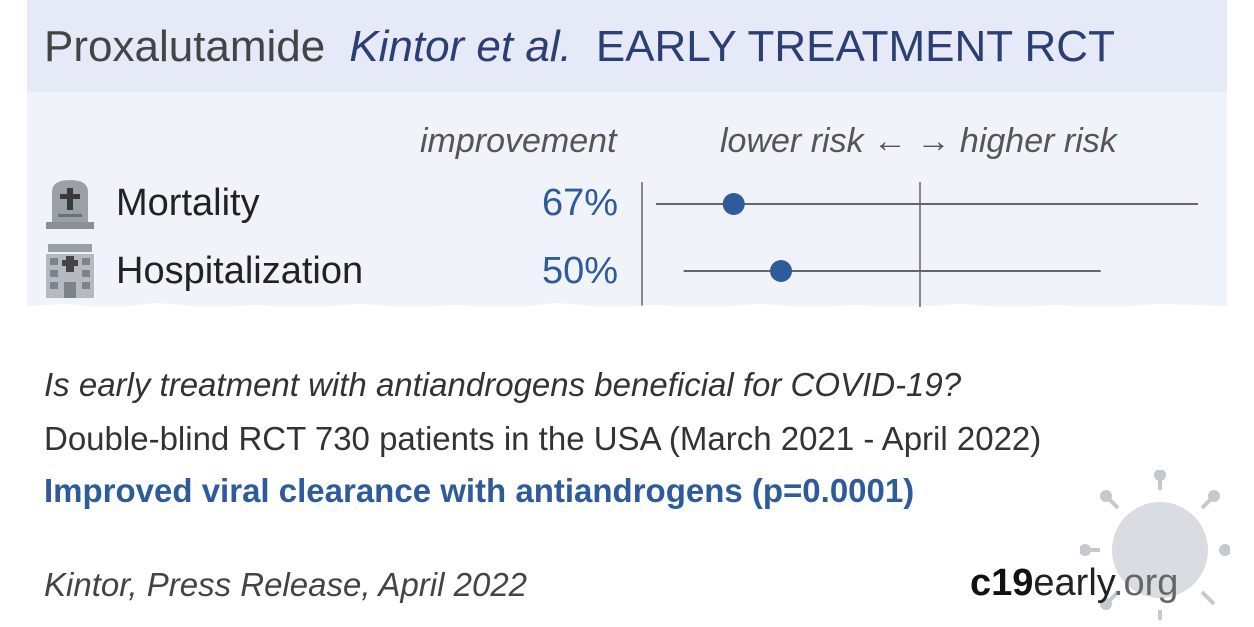 The width and height of the screenshot is (1254, 627). Describe the element at coordinates (286, 584) in the screenshot. I see `source-citation: Kintor, Press Release, April 2022` at that location.